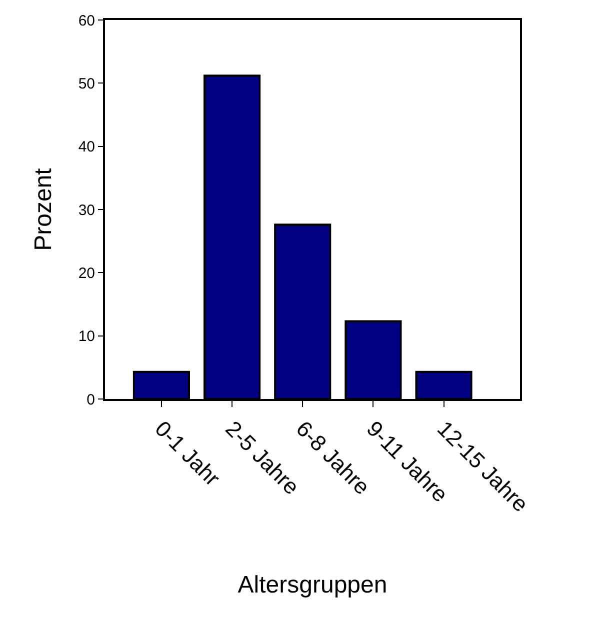 The width and height of the screenshot is (598, 641). I want to click on y-tick-label: 30, so click(86, 210).